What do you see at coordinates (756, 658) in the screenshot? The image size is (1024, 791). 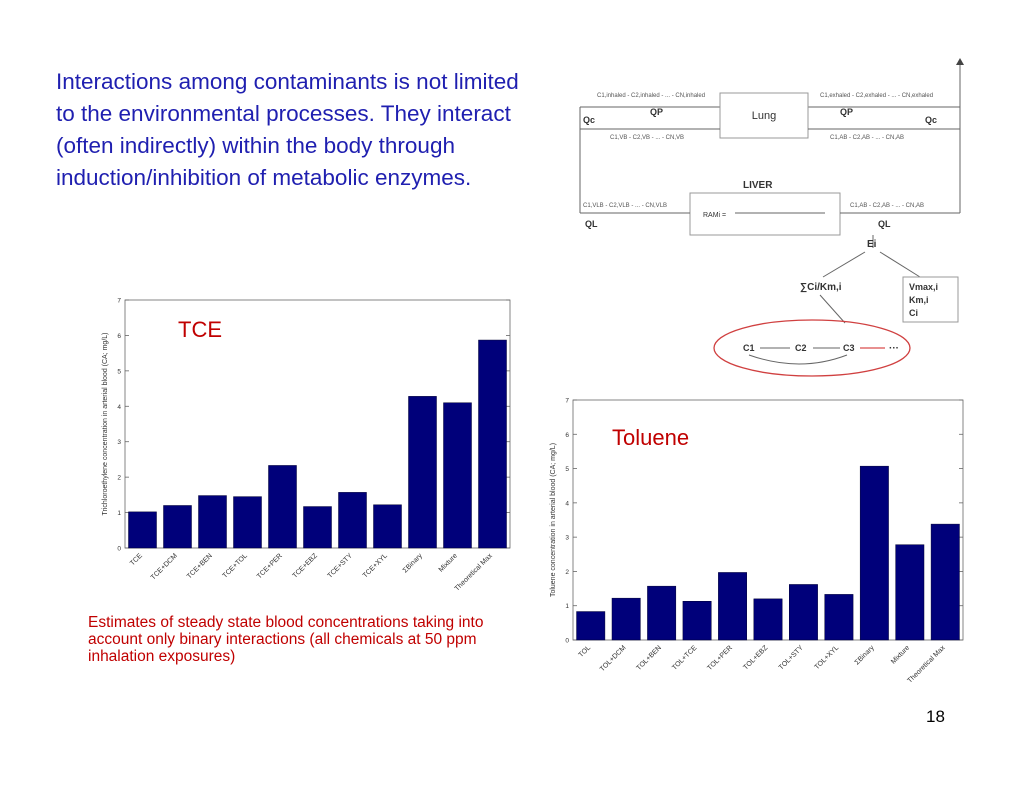 I see `toluene-category-label: TOL+EBZ` at bounding box center [756, 658].